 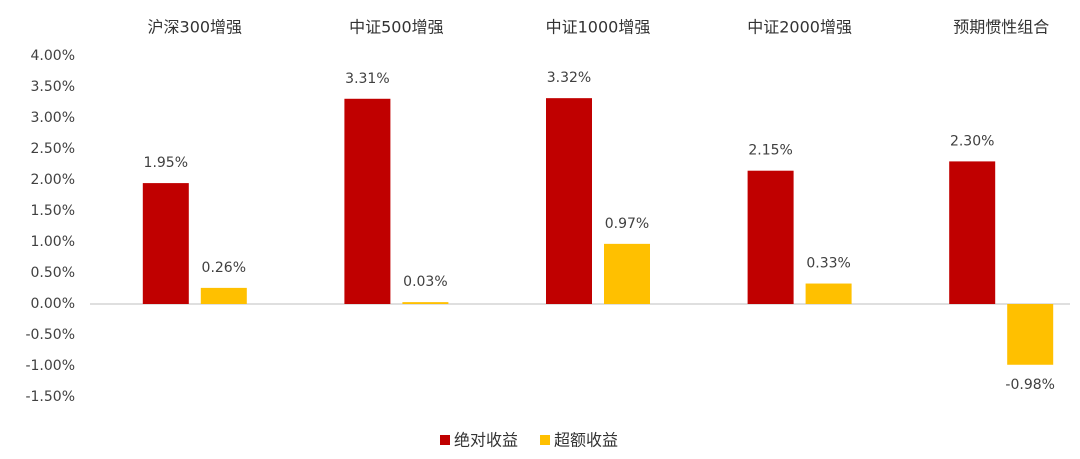 What do you see at coordinates (50, 335) in the screenshot?
I see `y-tick-label: -0.50%` at bounding box center [50, 335].